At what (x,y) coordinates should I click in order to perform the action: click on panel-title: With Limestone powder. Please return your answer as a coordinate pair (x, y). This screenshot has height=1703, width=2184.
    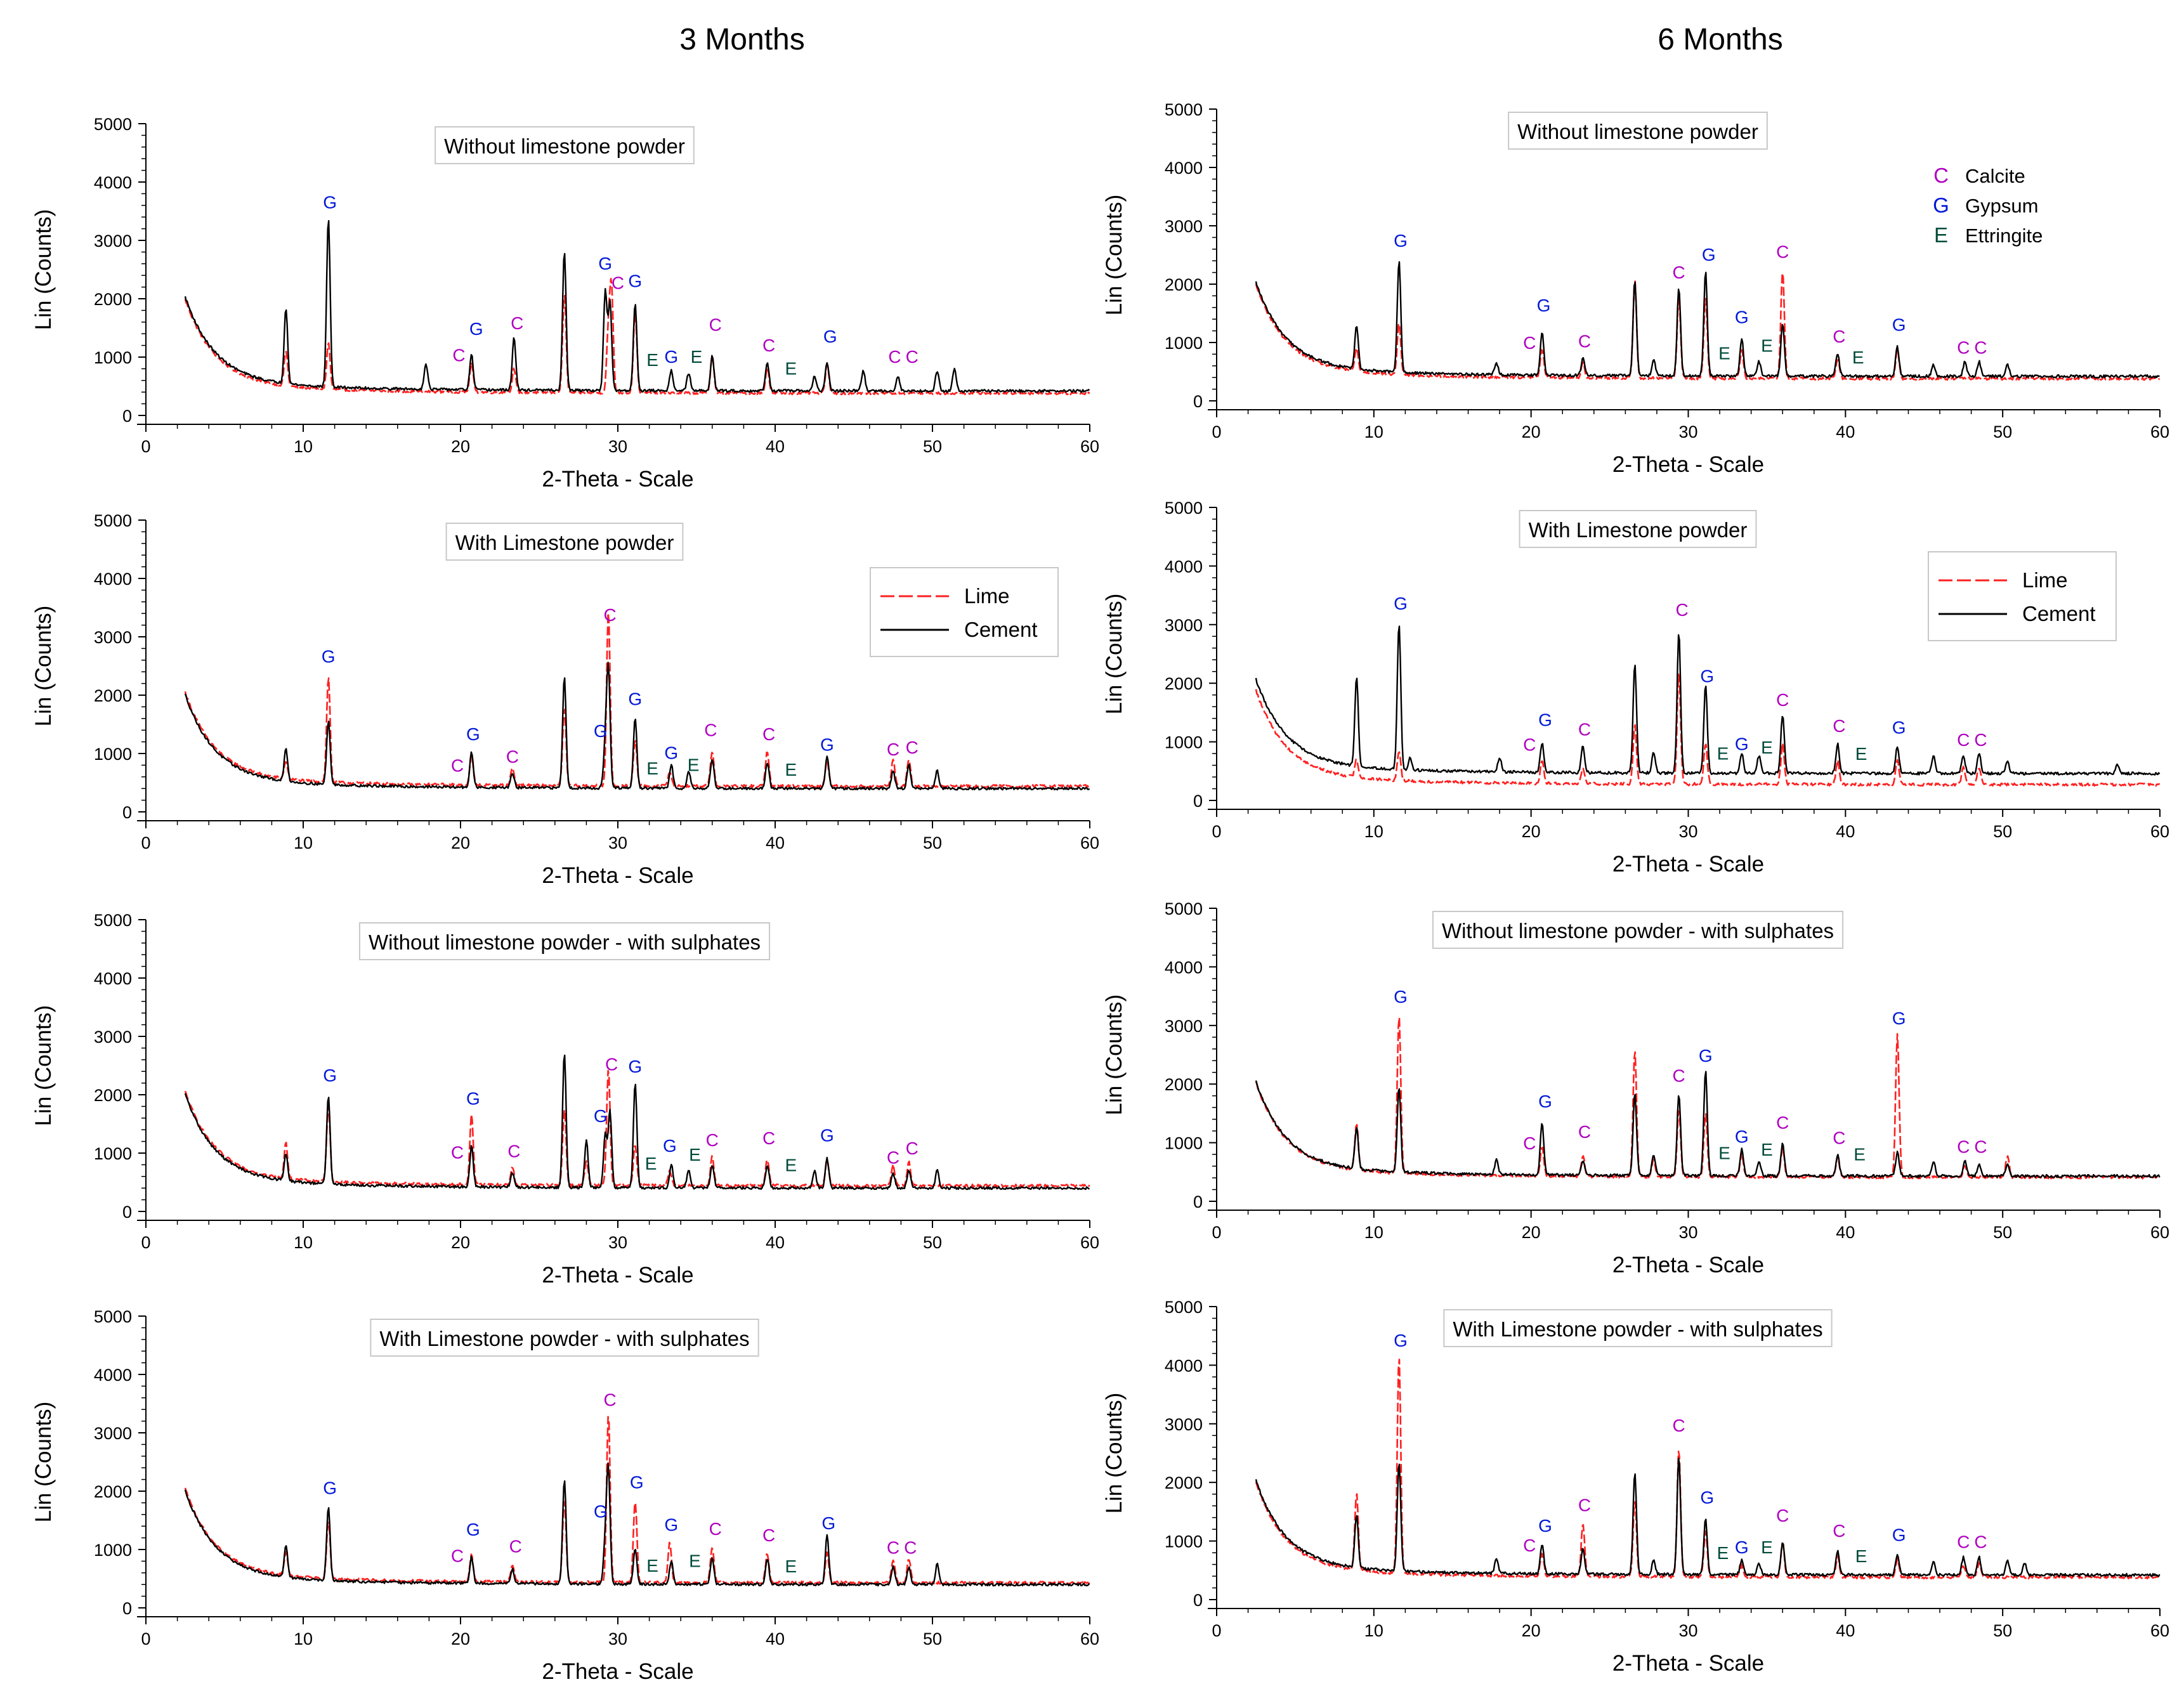
    Looking at the image, I should click on (564, 542).